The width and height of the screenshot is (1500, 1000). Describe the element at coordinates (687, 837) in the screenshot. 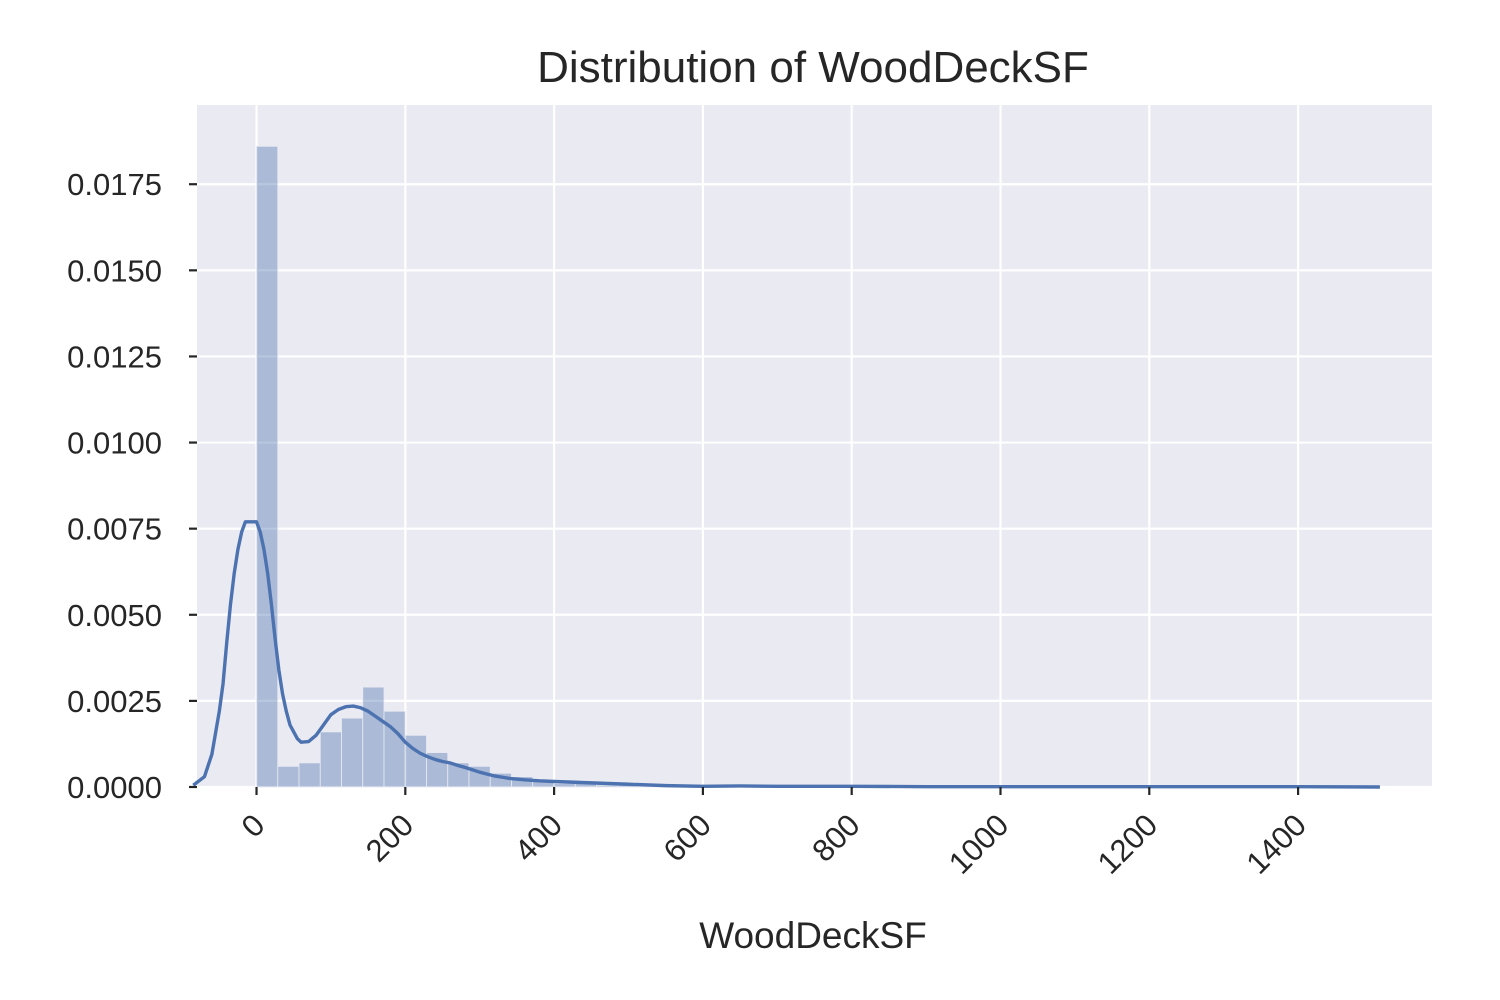

I see `x-tick-label-600: 600` at that location.